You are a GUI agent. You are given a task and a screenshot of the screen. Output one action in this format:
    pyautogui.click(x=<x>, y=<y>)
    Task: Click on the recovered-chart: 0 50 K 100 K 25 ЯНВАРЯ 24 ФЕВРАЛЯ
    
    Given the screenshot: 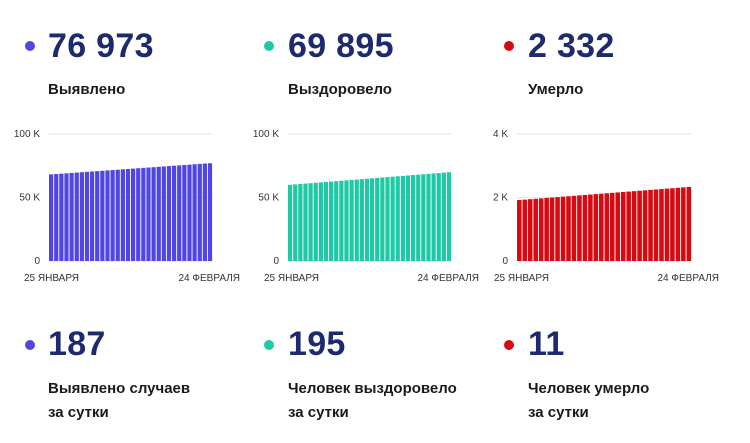 What is the action you would take?
    pyautogui.click(x=366, y=206)
    